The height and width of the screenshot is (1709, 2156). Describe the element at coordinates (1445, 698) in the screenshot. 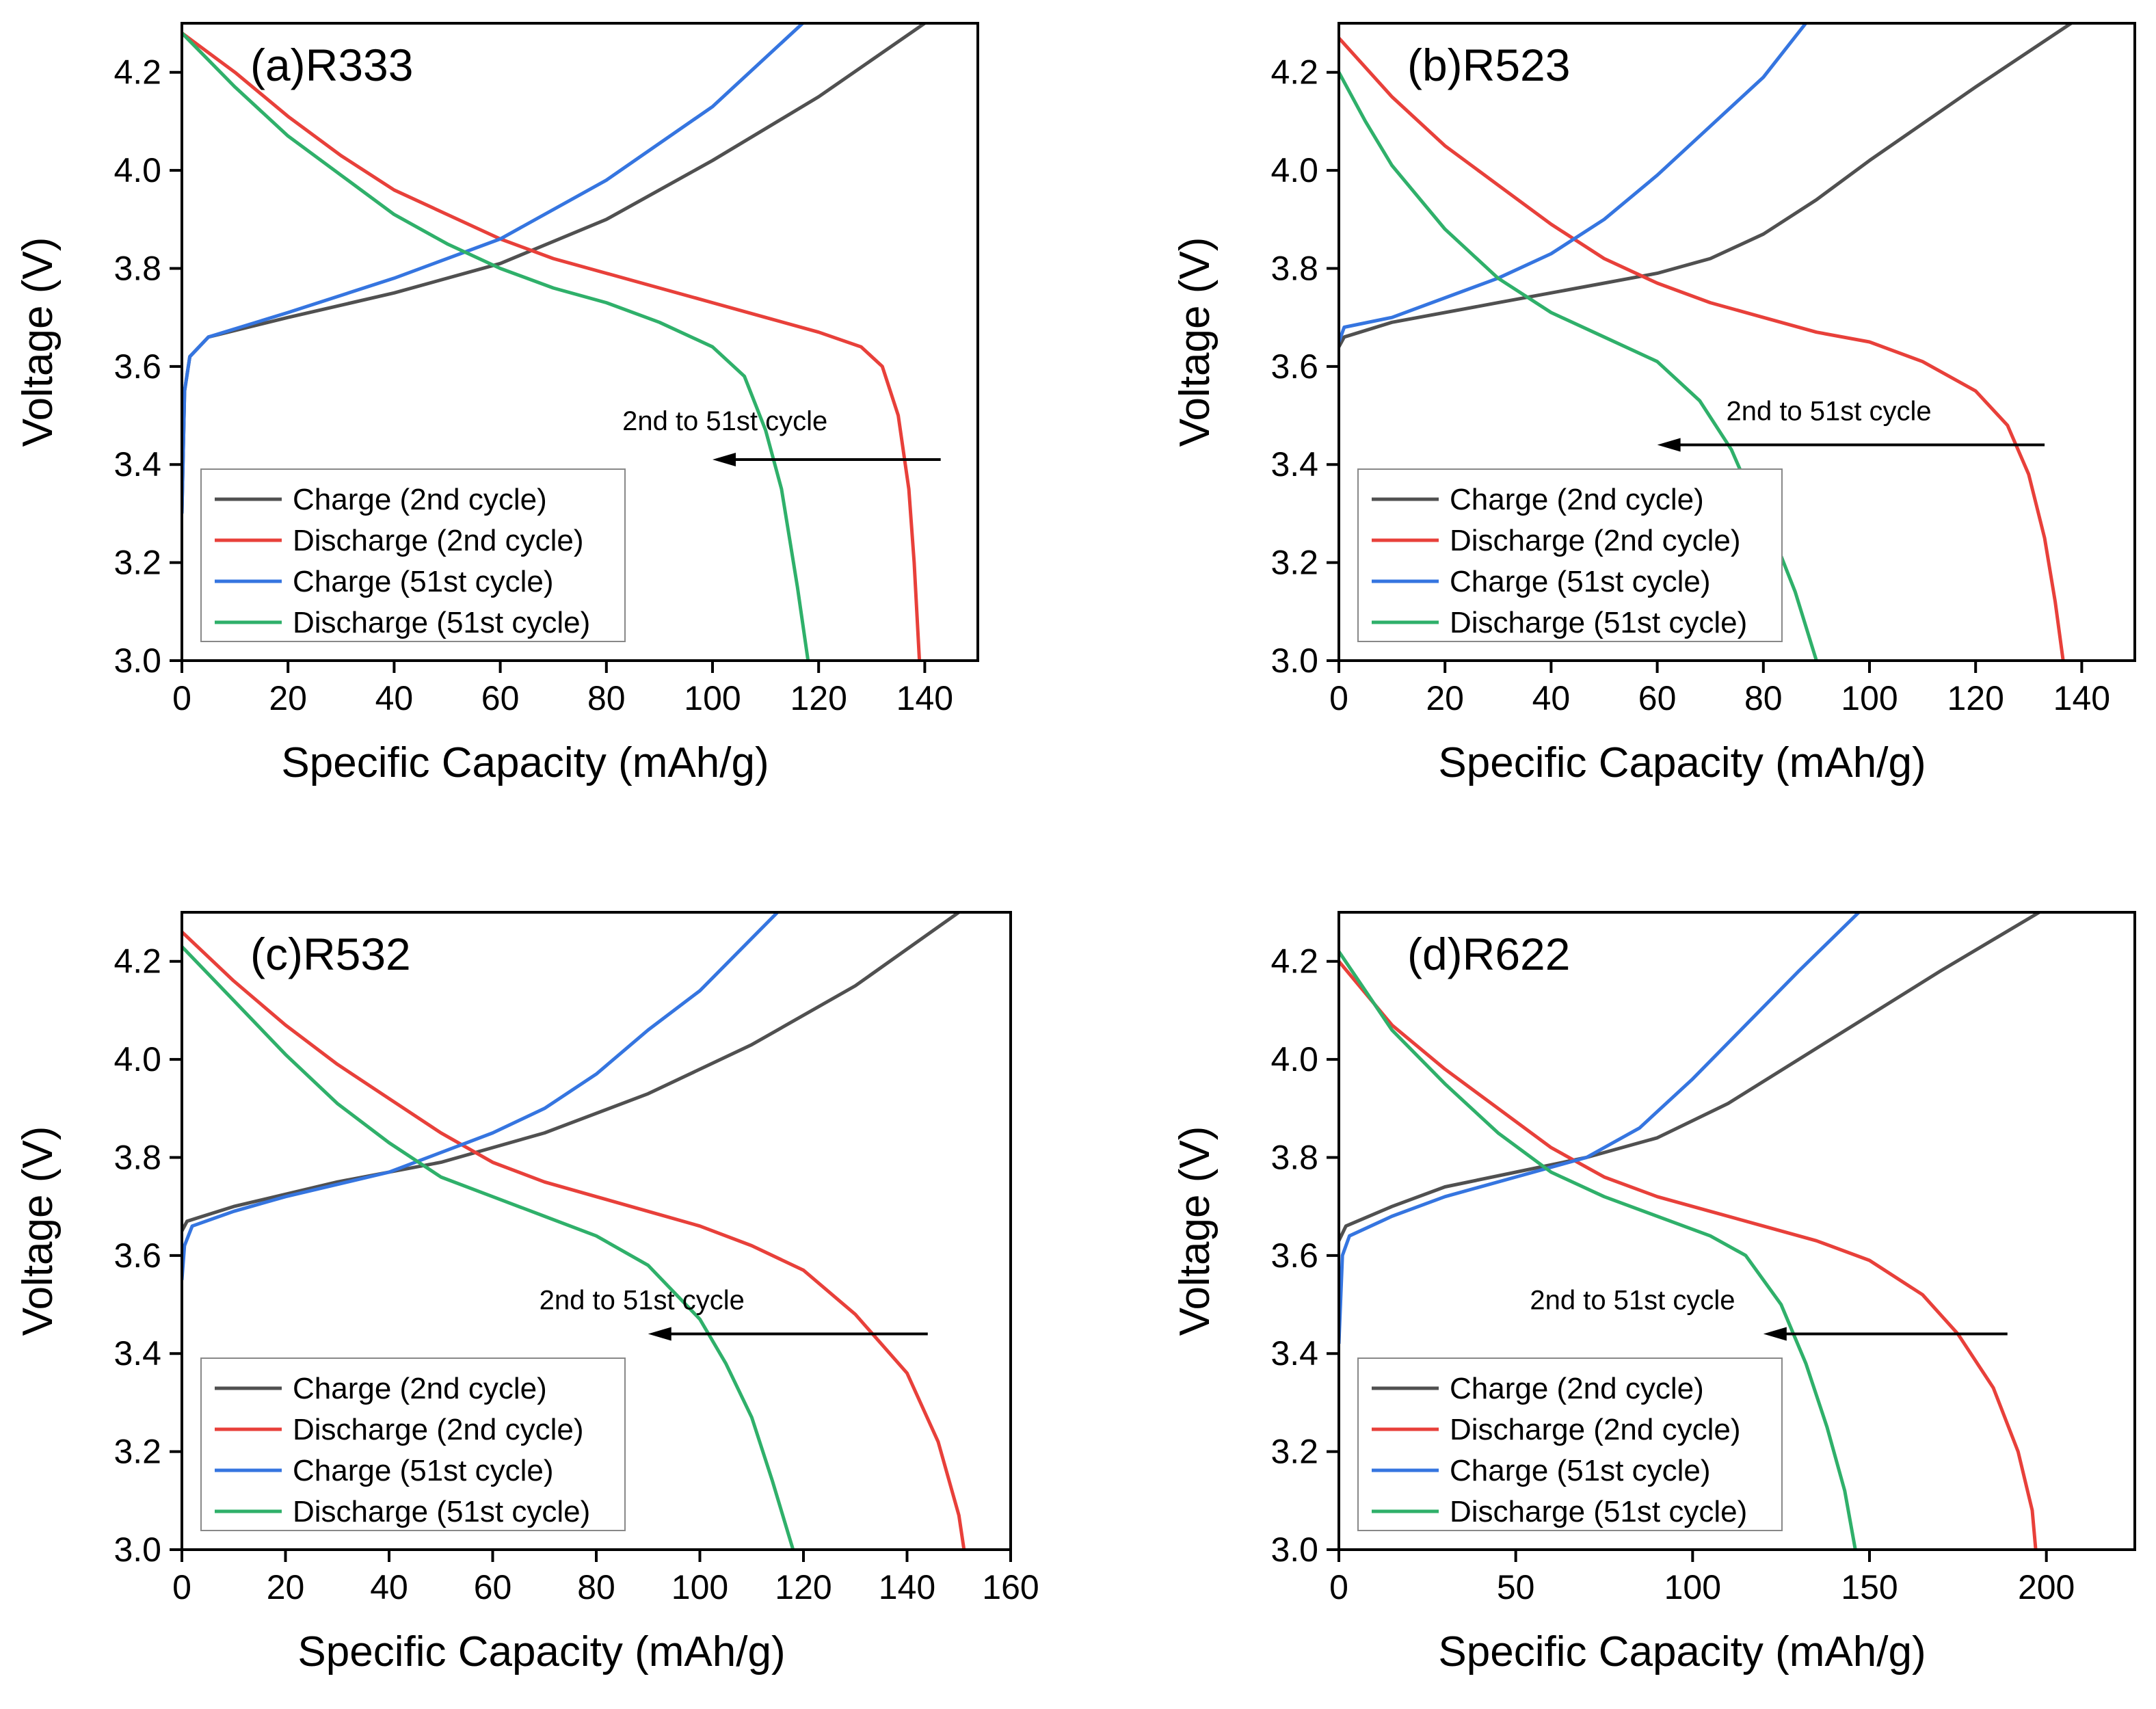

I see `x-tick-label: 20` at that location.